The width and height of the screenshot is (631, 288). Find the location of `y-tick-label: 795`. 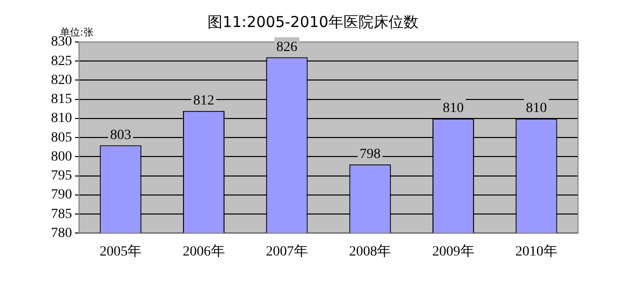

y-tick-label: 795 is located at coordinates (61, 176).